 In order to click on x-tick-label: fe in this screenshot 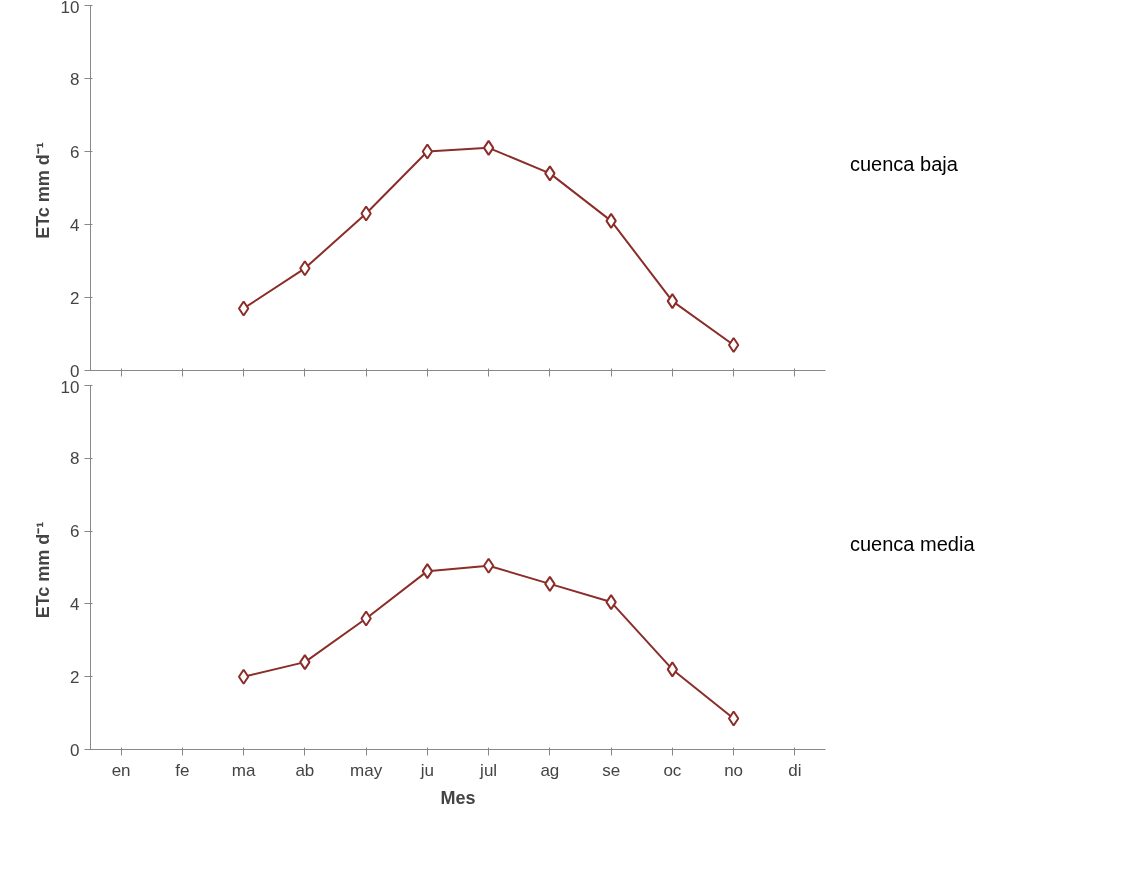, I will do `click(182, 770)`.